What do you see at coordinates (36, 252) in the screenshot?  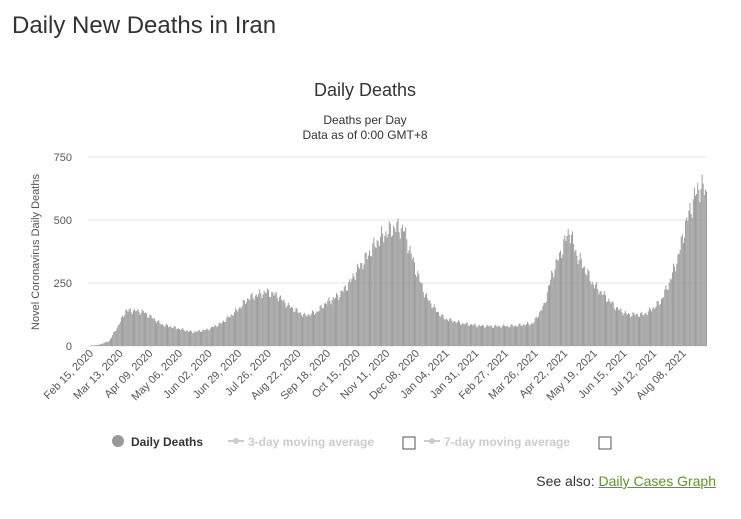 I see `y-axis-label: Novel Coronavirus Daily Deaths` at bounding box center [36, 252].